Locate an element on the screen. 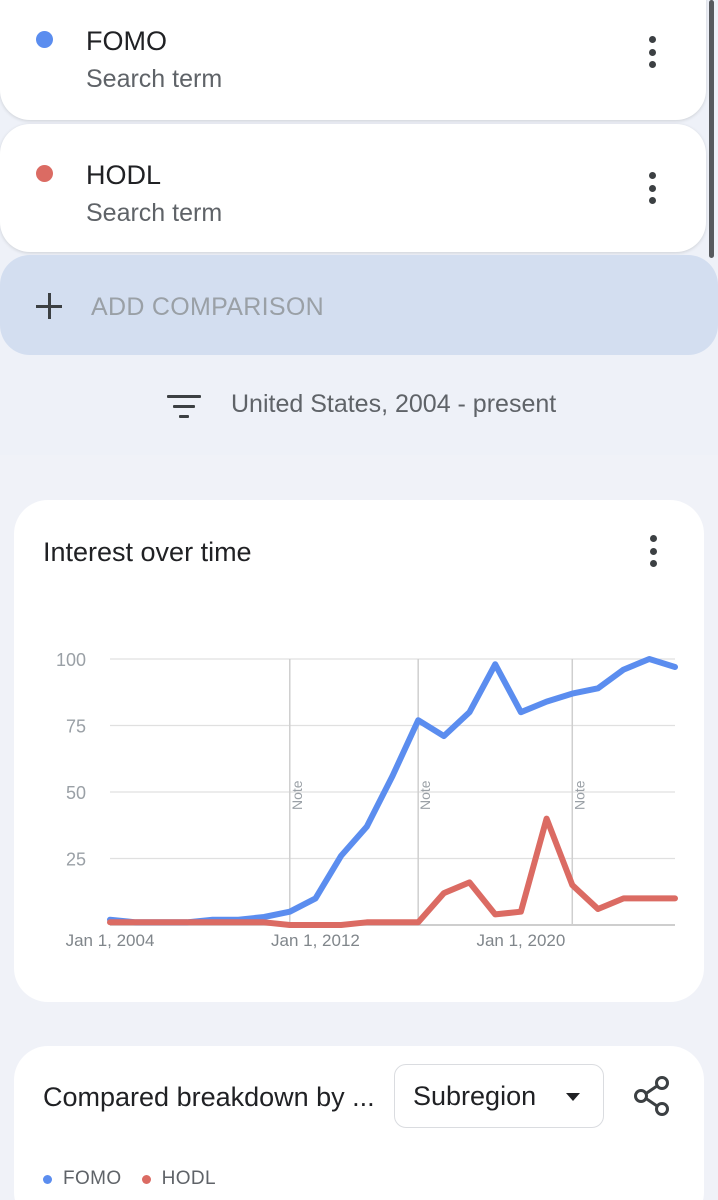 The width and height of the screenshot is (718, 1200). subregion-select: Subregion is located at coordinates (499, 1096).